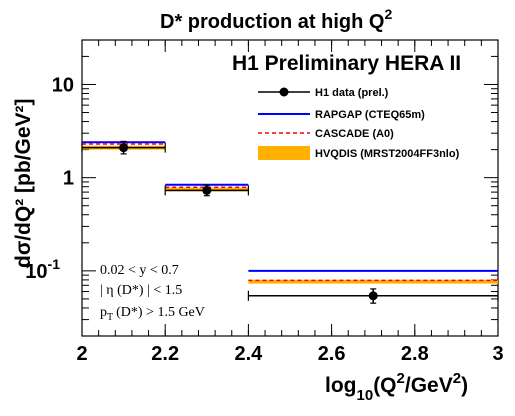 Image resolution: width=515 pixels, height=416 pixels. I want to click on x-axis-label: log10(Q2/GeV2), so click(396, 387).